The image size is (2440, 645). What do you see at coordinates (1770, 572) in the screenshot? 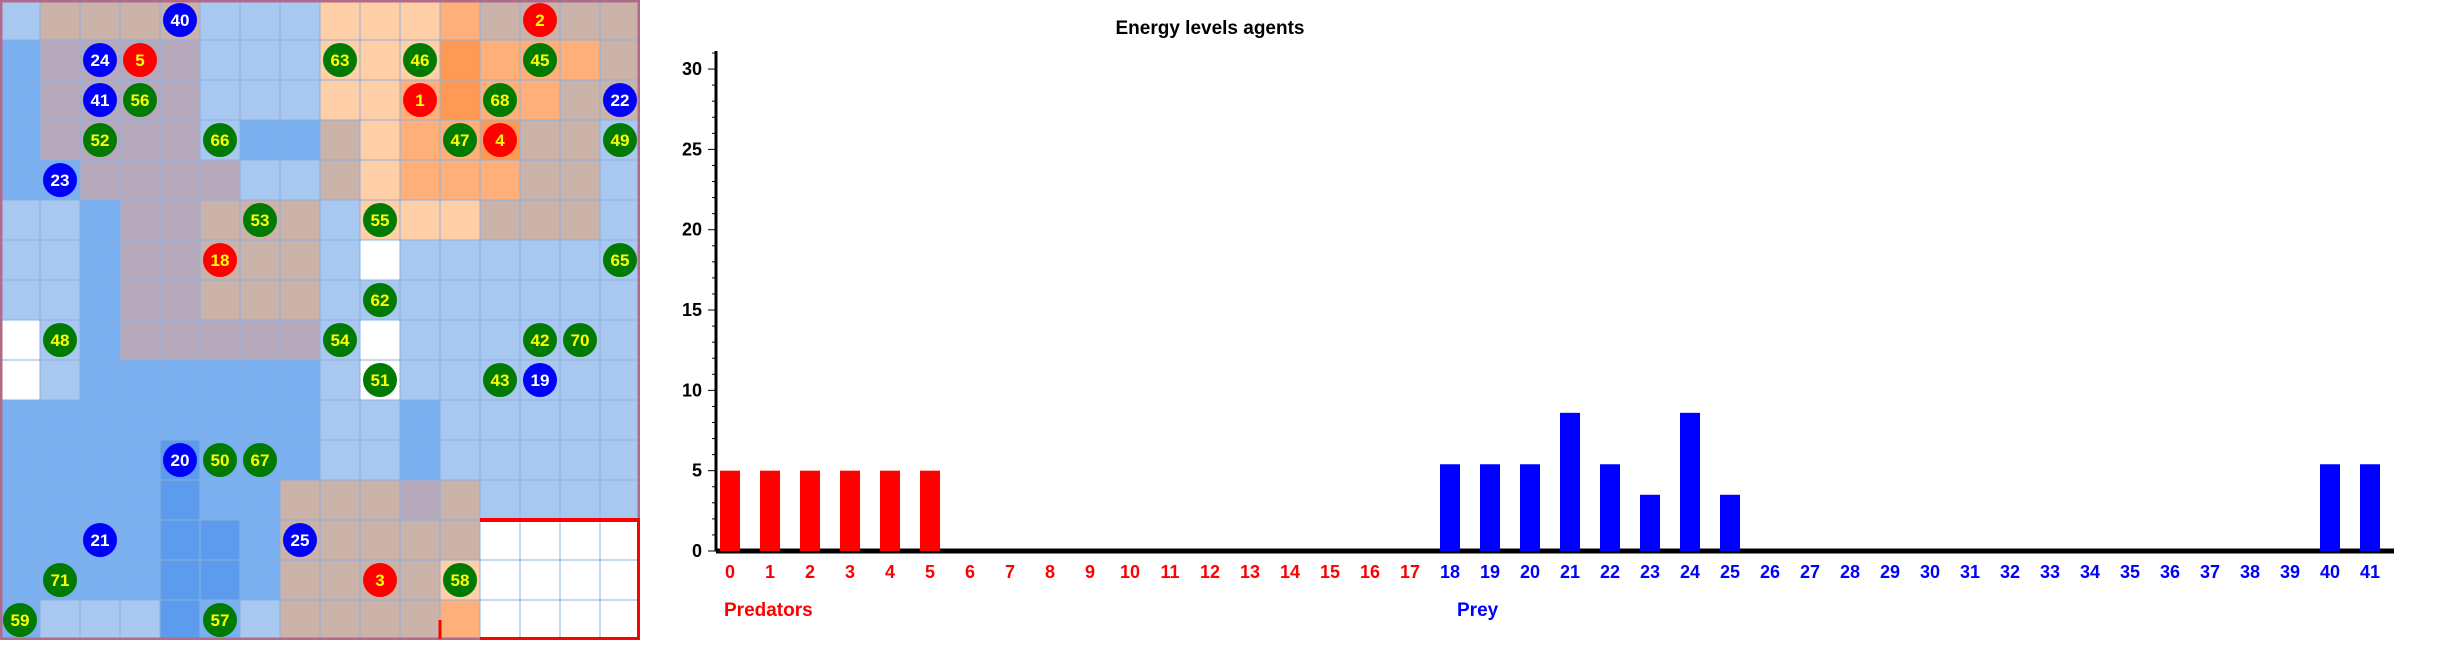
I see `x-tick-label: 26` at bounding box center [1770, 572].